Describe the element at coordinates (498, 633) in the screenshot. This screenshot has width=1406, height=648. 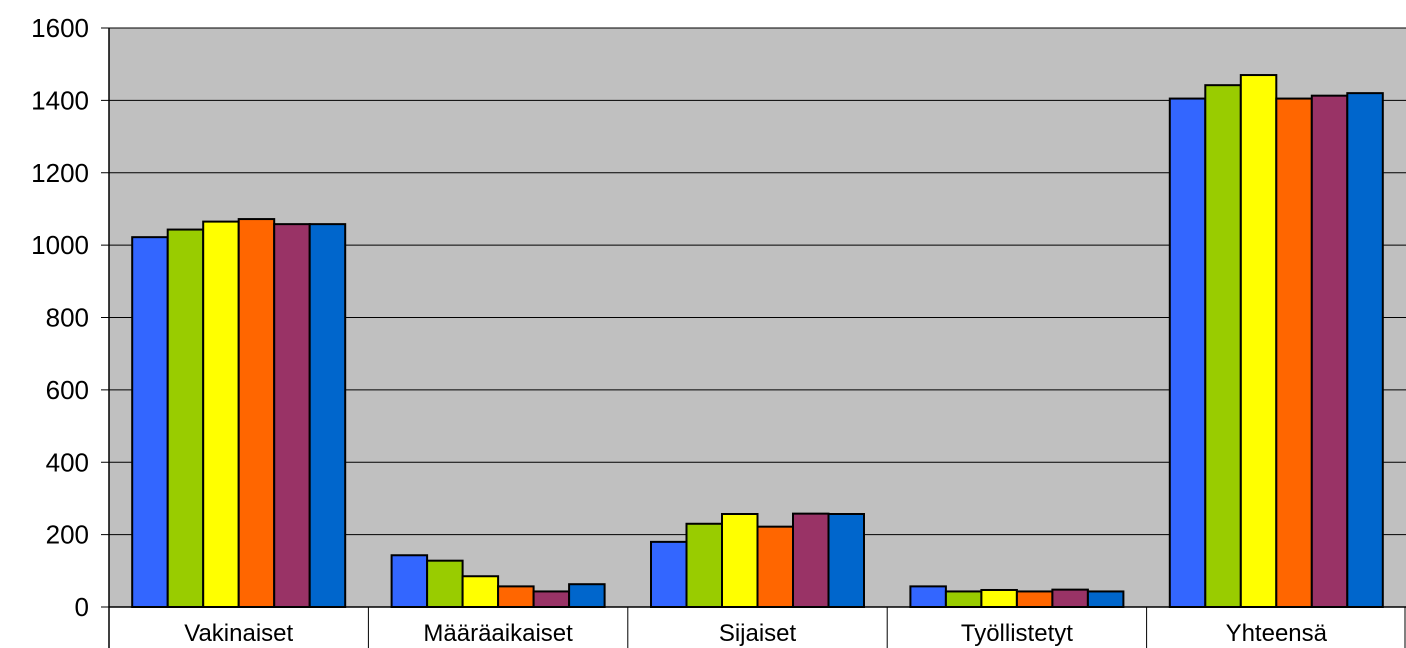
I see `x-category-label: Määräaikaiset` at that location.